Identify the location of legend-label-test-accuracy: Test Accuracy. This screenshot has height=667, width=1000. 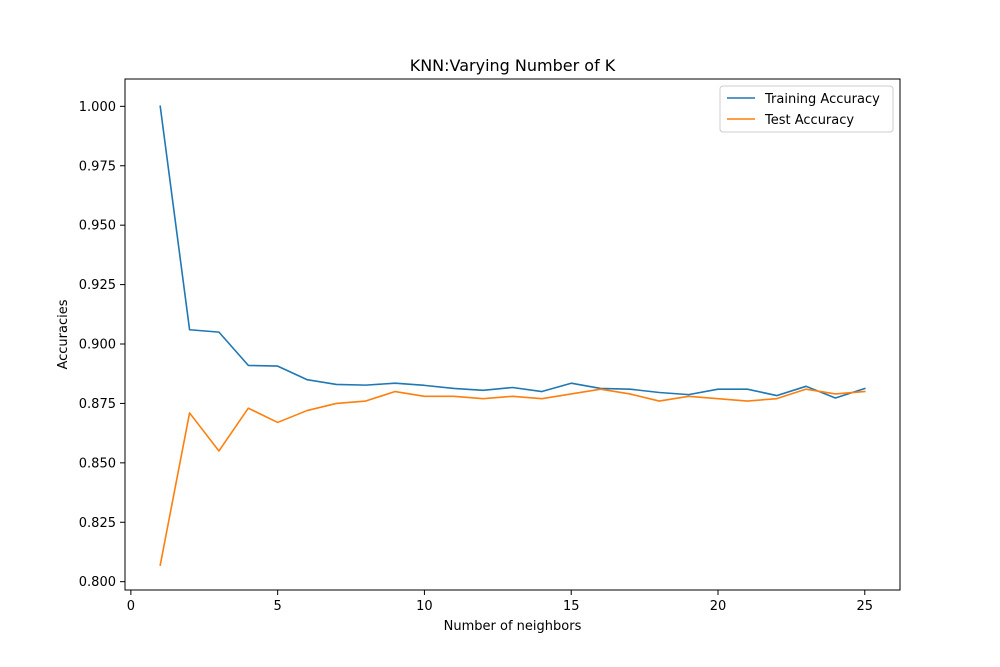
(809, 120).